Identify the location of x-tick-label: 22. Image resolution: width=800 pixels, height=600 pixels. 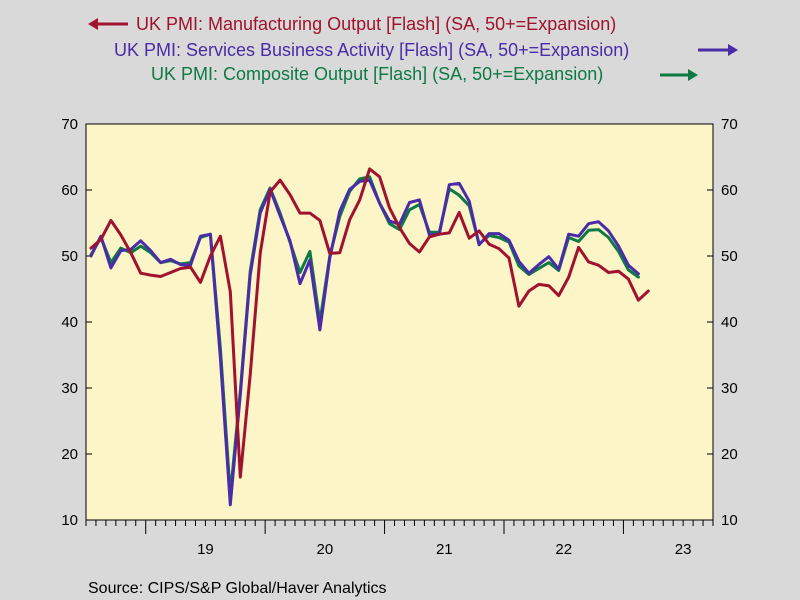
(563, 549).